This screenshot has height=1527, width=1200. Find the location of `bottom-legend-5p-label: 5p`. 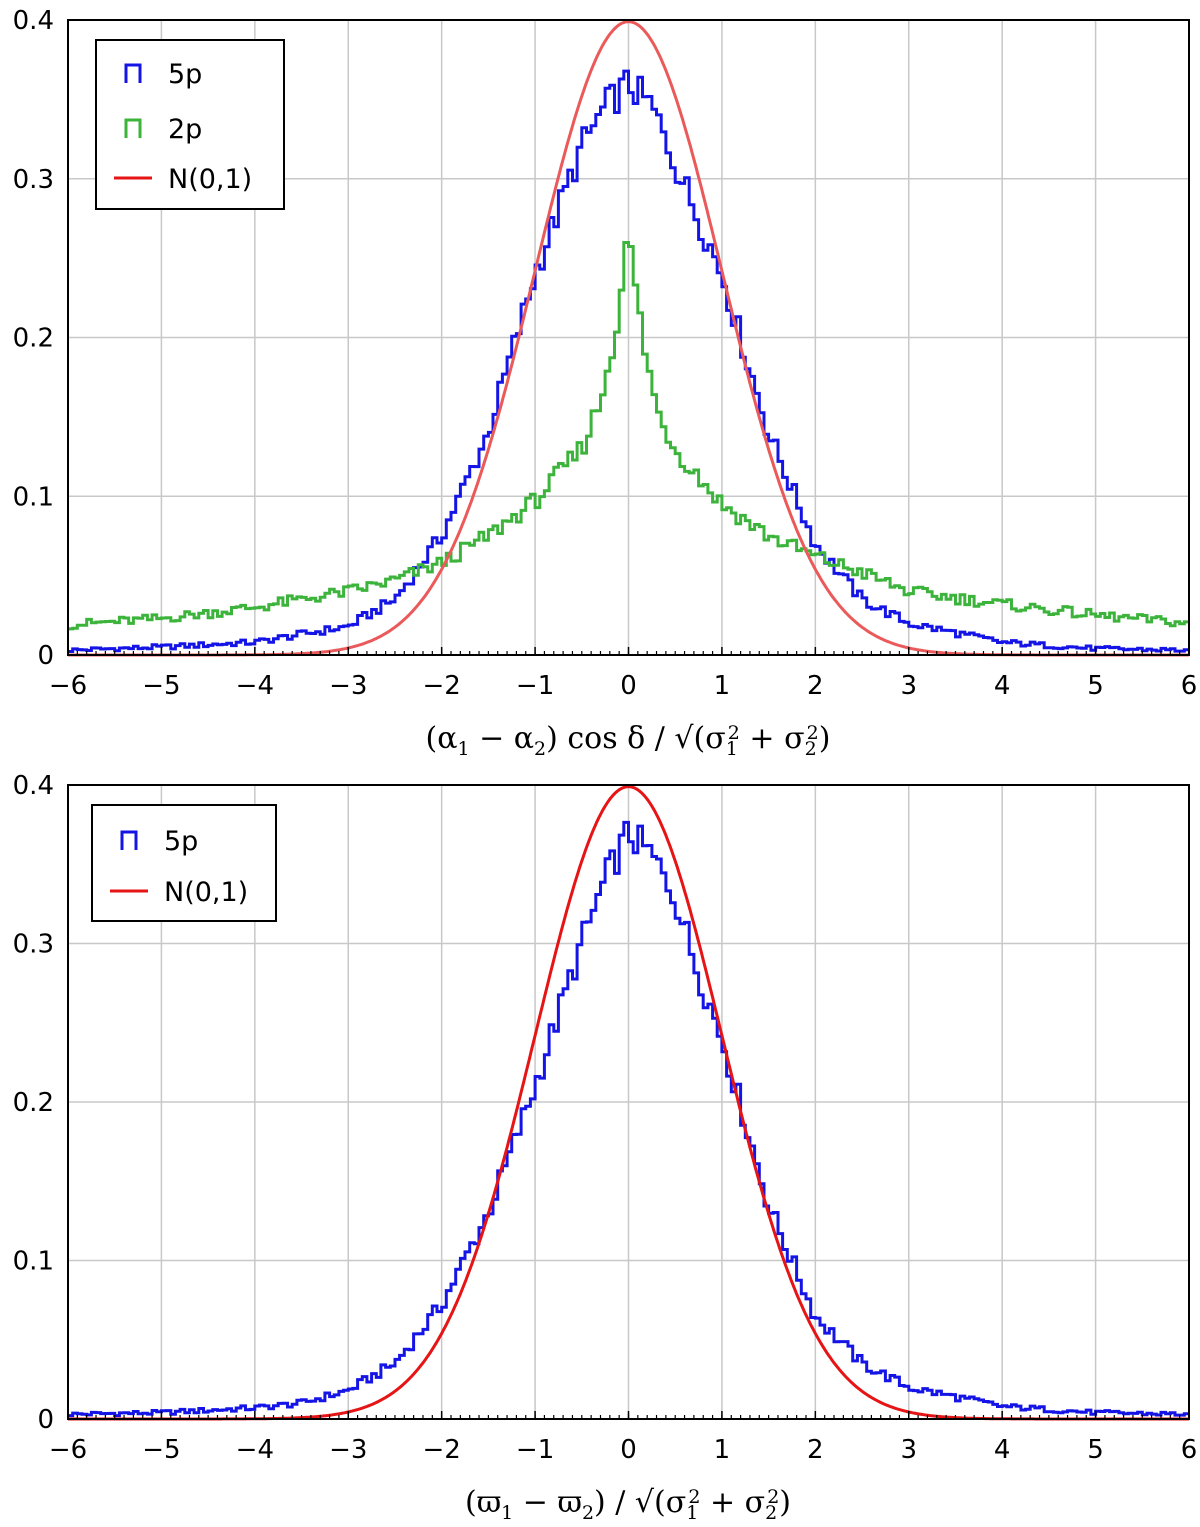

bottom-legend-5p-label: 5p is located at coordinates (181, 841).